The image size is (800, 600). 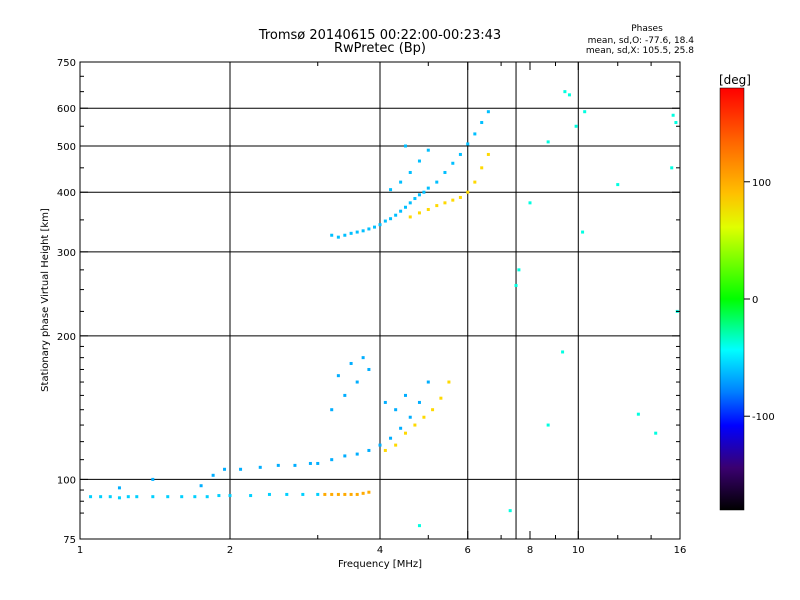 I want to click on colorbar-ticks: 100 0 -100, so click(x=759, y=300).